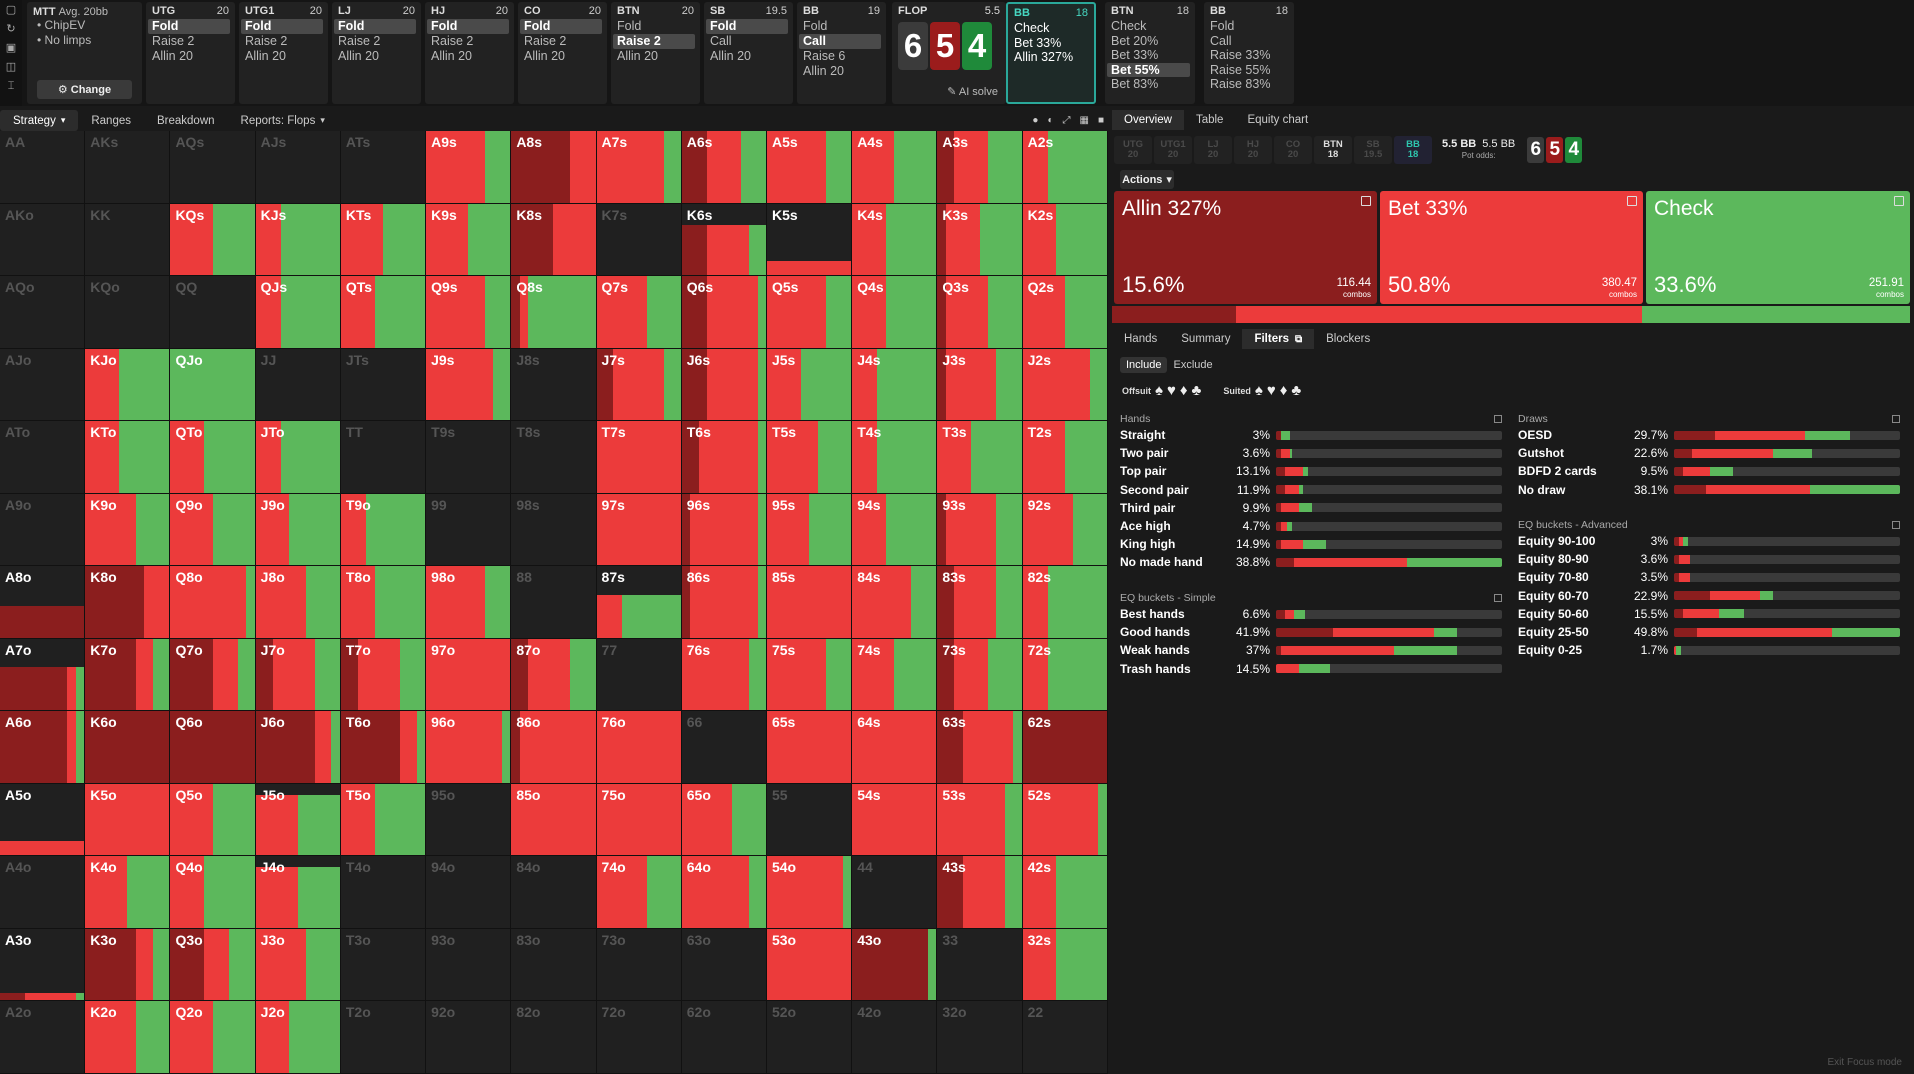 This screenshot has height=1074, width=1914. I want to click on action-card-bet-33-: Bet 33% 50.8% 380.47 combos, so click(1511, 247).